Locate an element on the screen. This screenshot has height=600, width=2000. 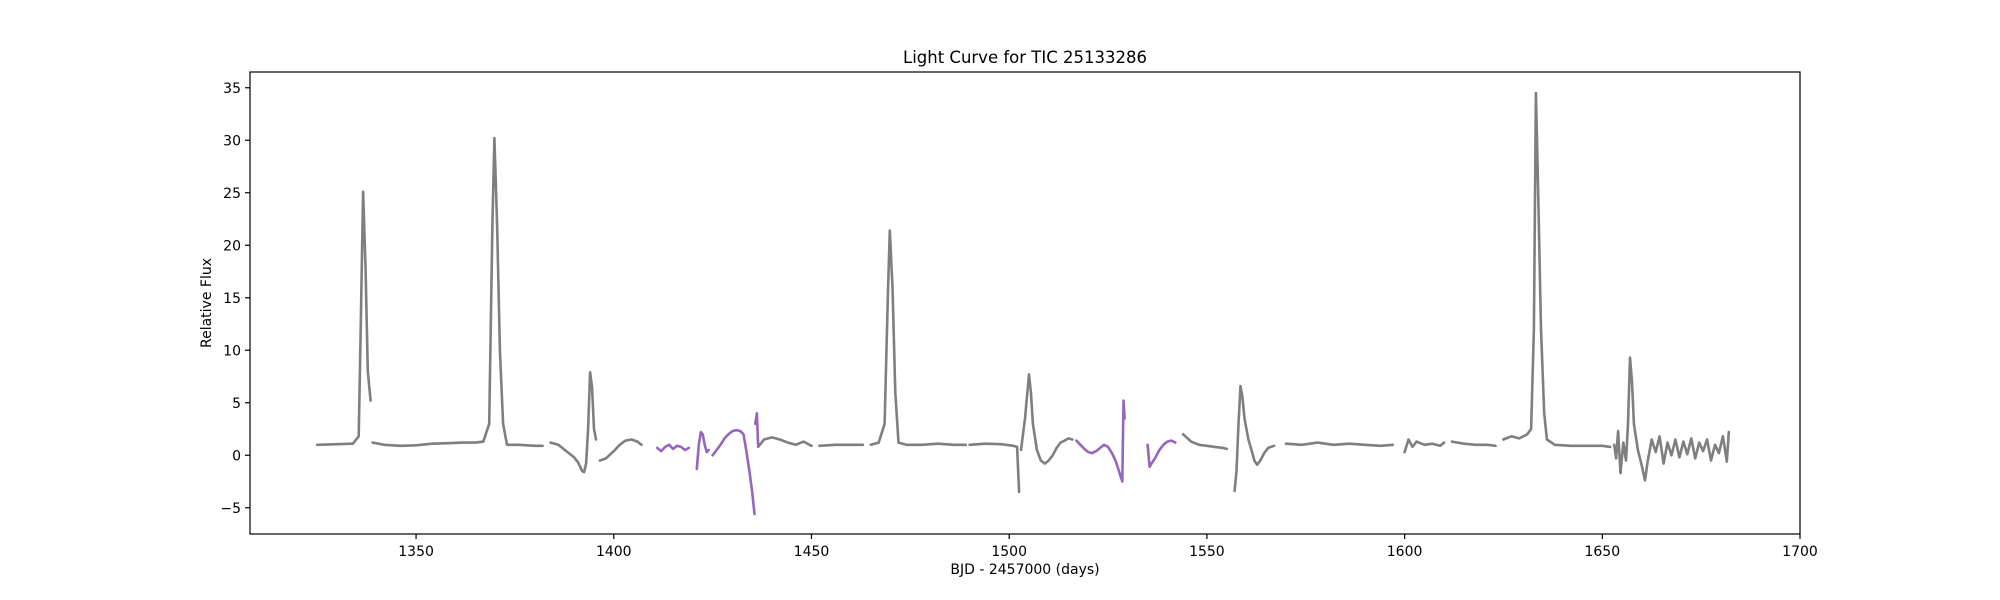
x-tick-label-1450: 1450 is located at coordinates (812, 552).